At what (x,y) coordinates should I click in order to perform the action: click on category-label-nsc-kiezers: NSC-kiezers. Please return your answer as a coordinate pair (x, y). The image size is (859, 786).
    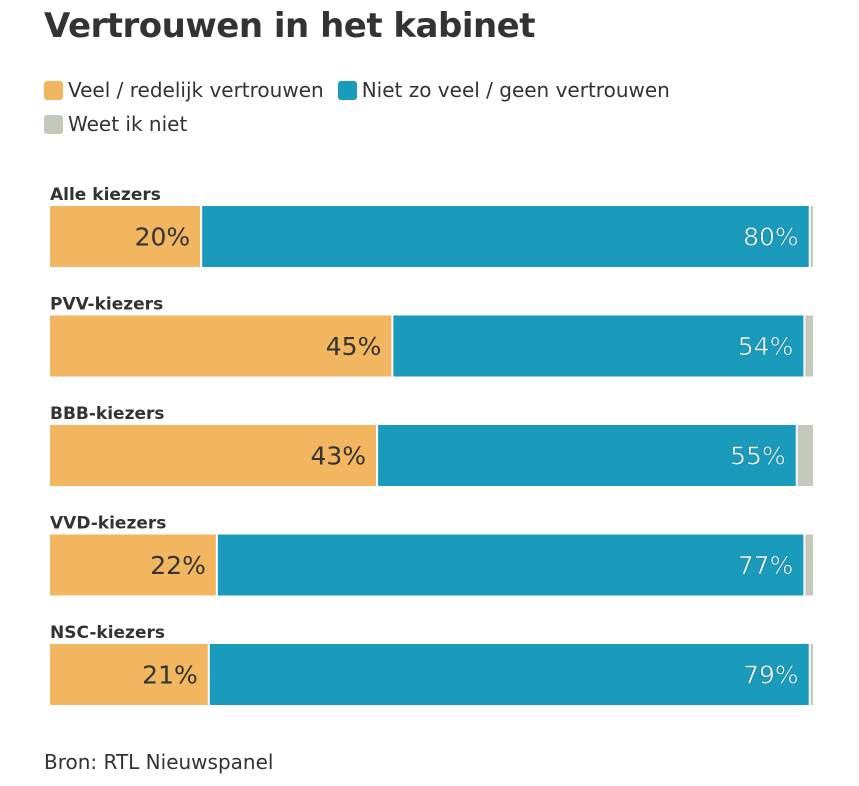
    Looking at the image, I should click on (107, 633).